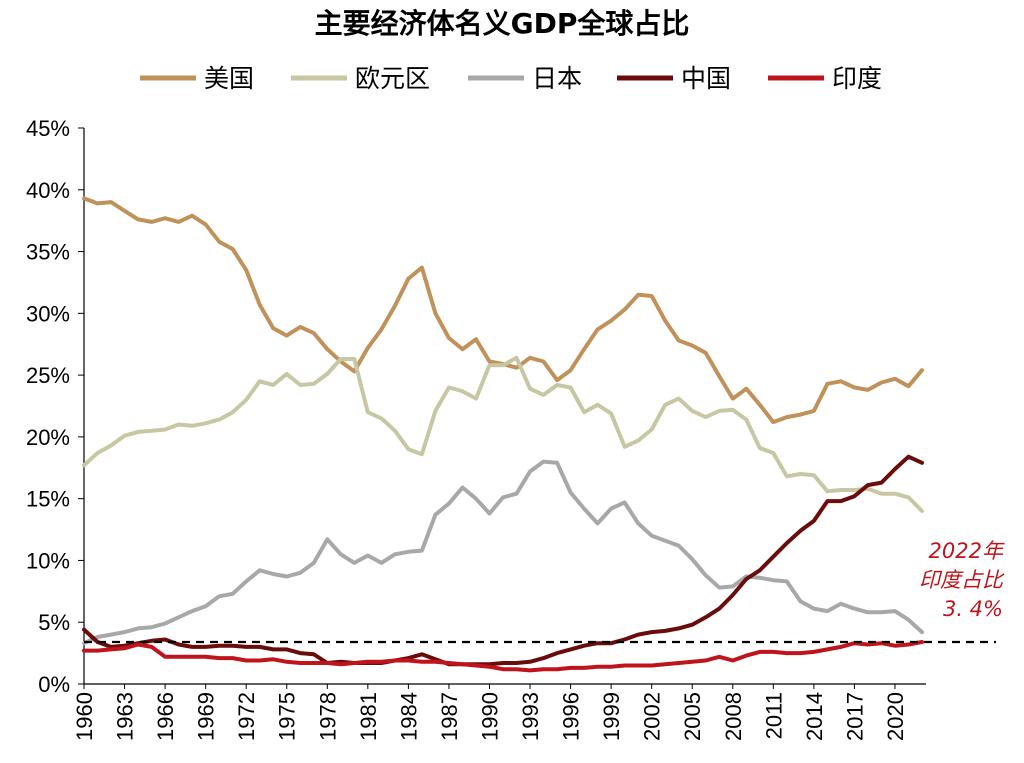  What do you see at coordinates (857, 78) in the screenshot?
I see `legend-label: 印度` at bounding box center [857, 78].